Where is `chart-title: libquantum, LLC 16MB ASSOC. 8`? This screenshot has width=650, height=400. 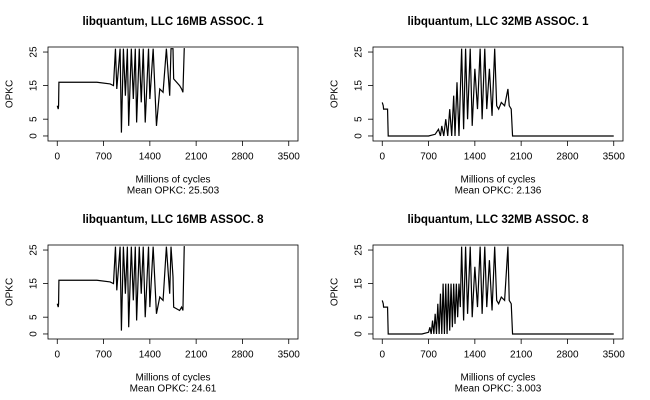
chart-title: libquantum, LLC 16MB ASSOC. 8 is located at coordinates (173, 220).